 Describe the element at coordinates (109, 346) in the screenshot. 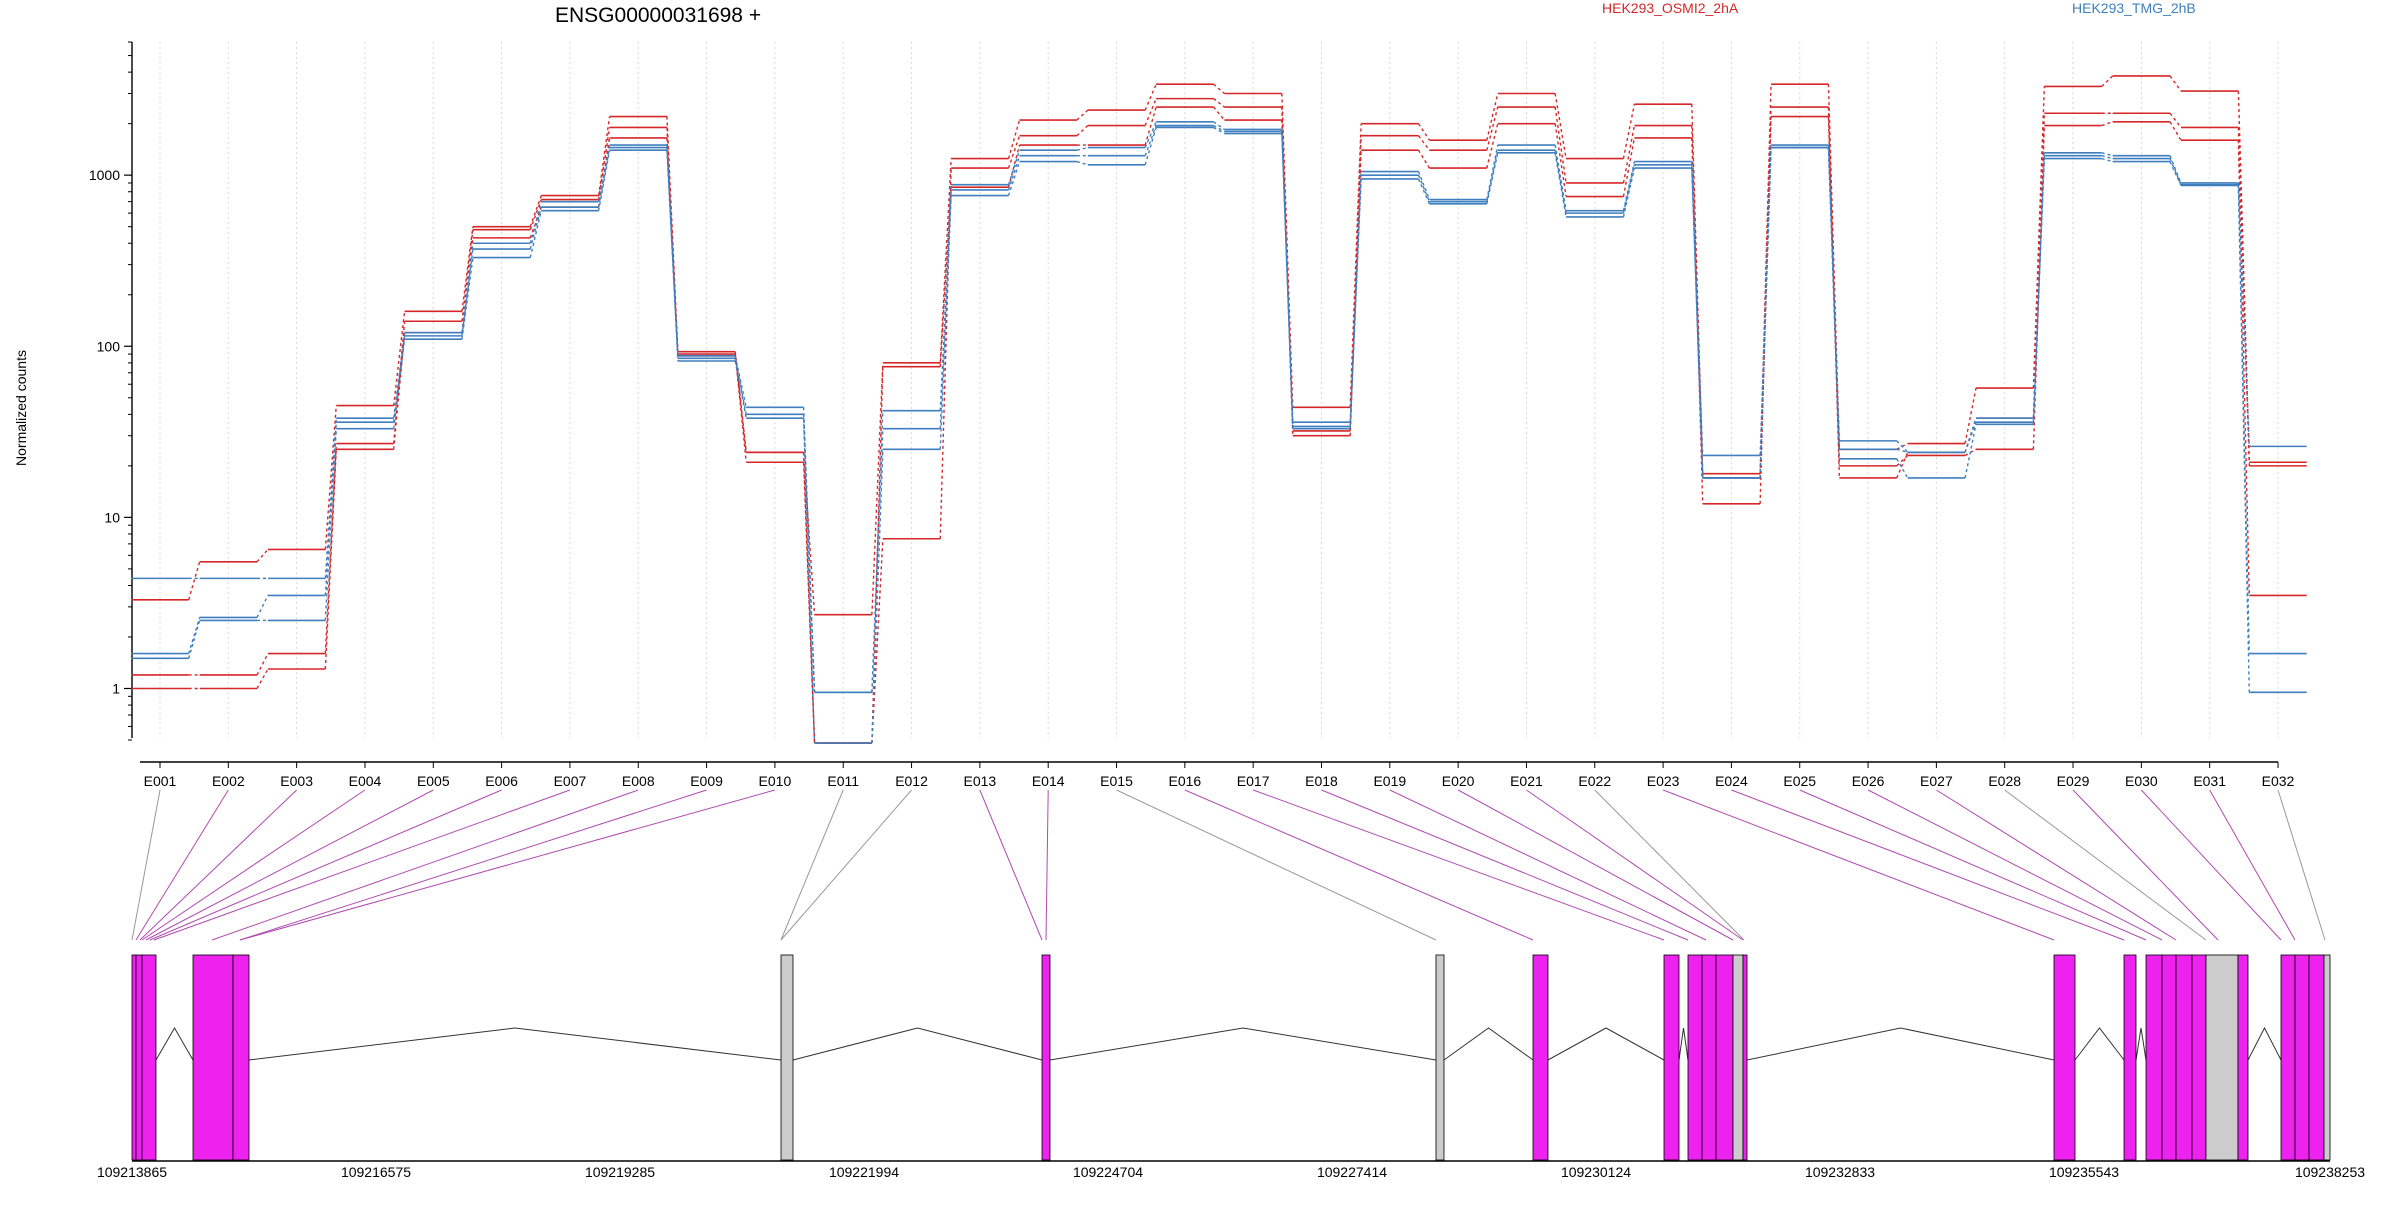

I see `y-tick-label: 100` at that location.